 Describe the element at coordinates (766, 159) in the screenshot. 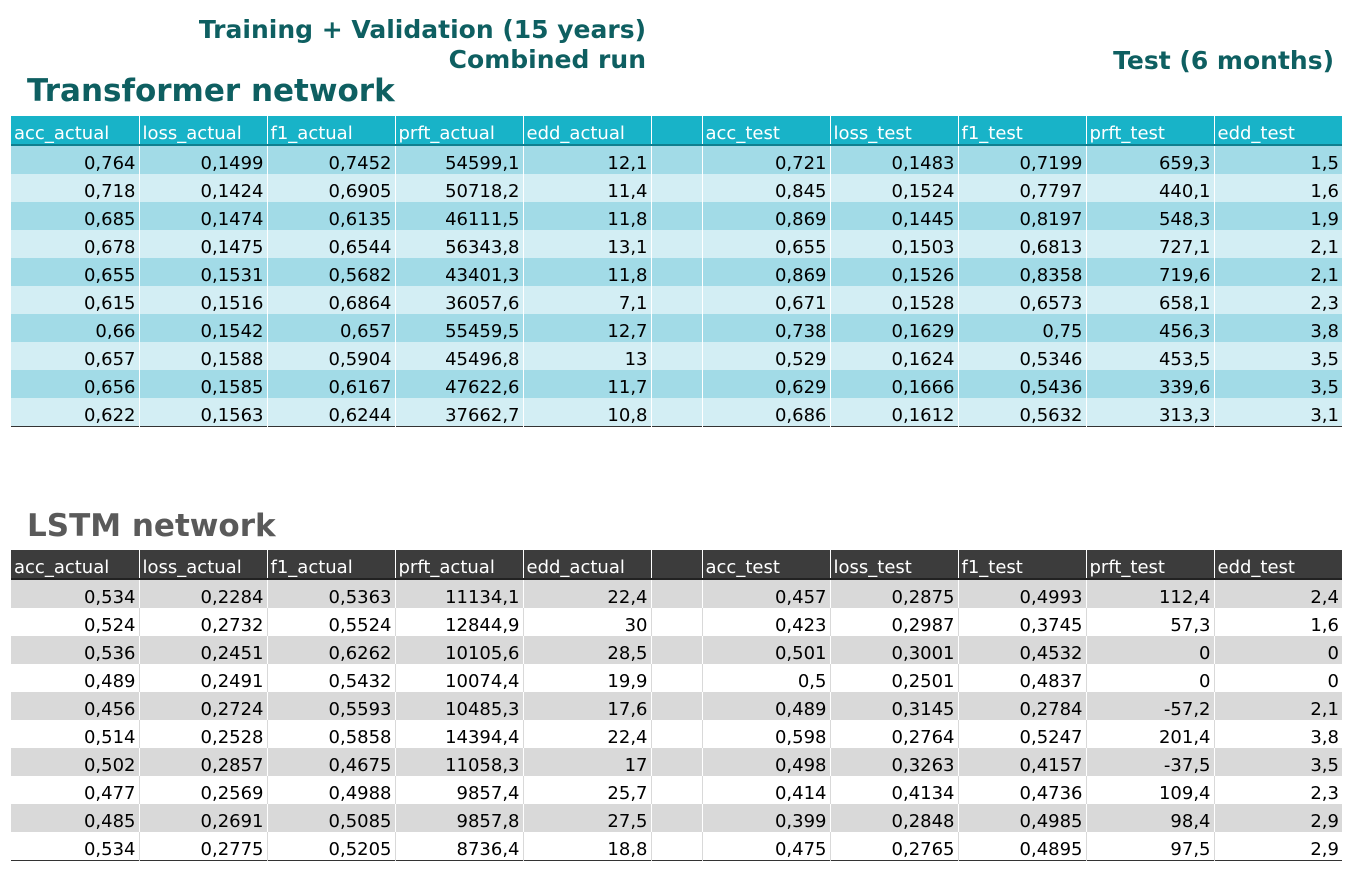

I see `table-cell: 0,721` at that location.